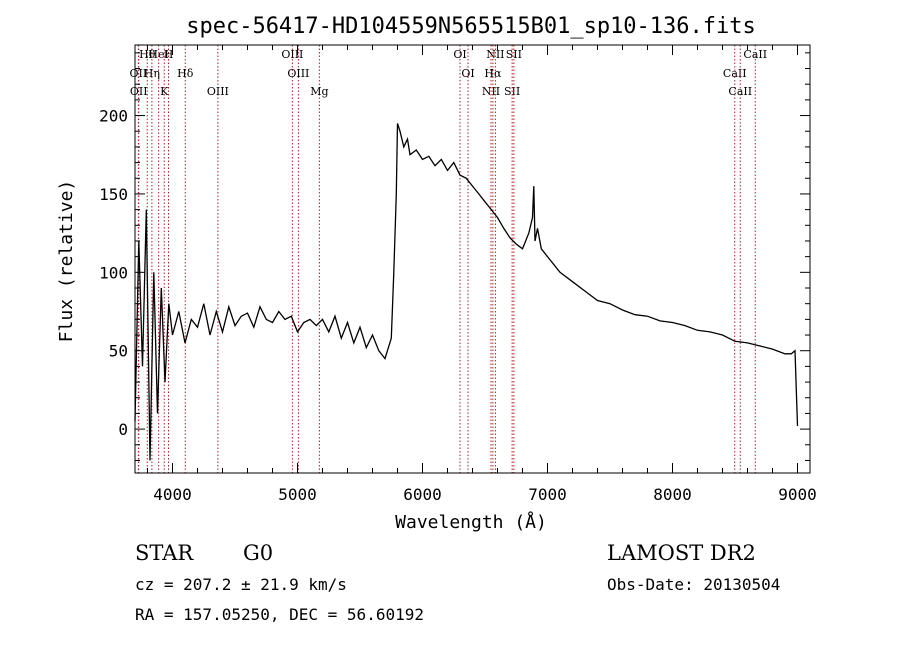 This screenshot has height=649, width=900. Describe the element at coordinates (279, 614) in the screenshot. I see `coordinates: RA = 157.05250, DEC = 56.60192` at that location.